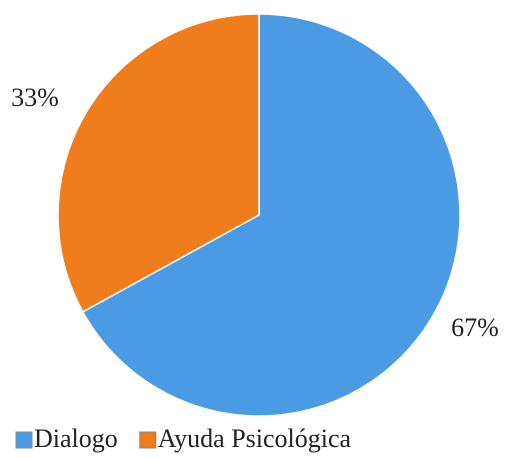 Image resolution: width=506 pixels, height=458 pixels. Describe the element at coordinates (475, 327) in the screenshot. I see `data-label: 67%` at that location.